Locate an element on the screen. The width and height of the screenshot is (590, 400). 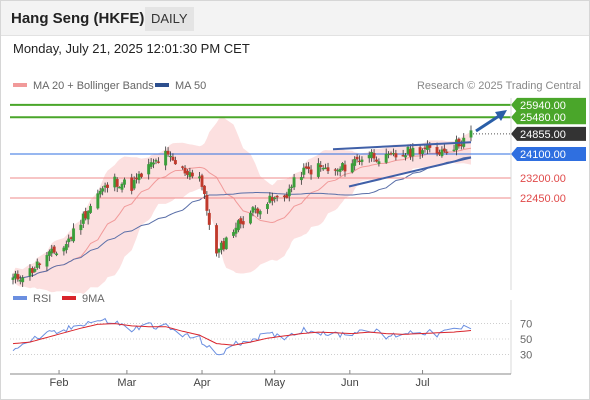
level-tag-resistance: 25480.00 is located at coordinates (548, 117).